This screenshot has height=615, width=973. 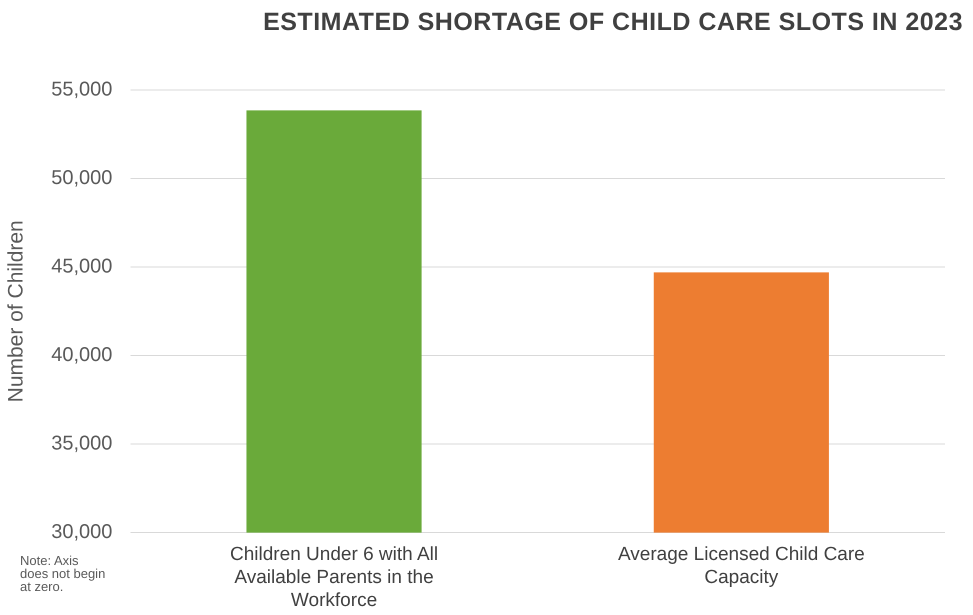 What do you see at coordinates (81, 267) in the screenshot?
I see `y-tick-label: 45,000` at bounding box center [81, 267].